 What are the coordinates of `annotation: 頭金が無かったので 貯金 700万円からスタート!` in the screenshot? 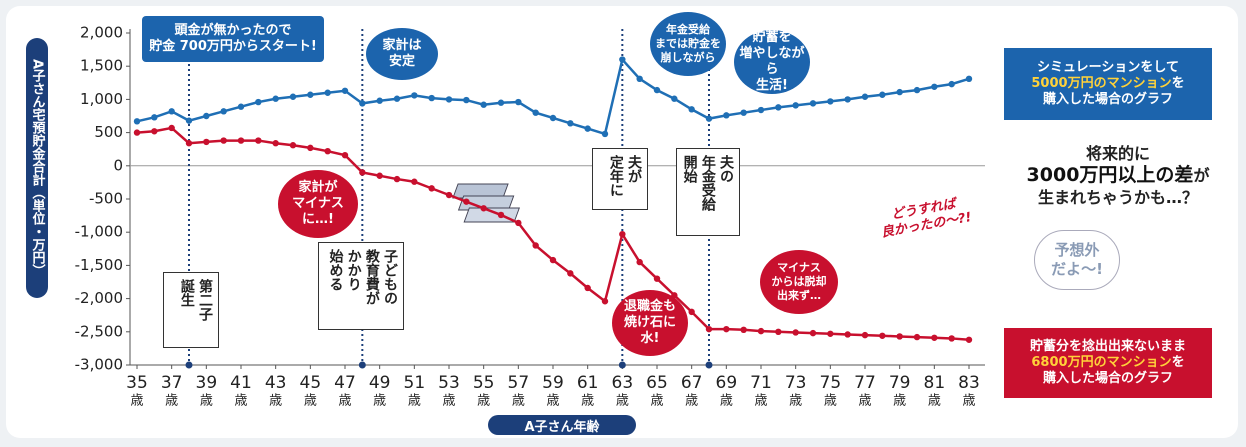 It's located at (233, 39).